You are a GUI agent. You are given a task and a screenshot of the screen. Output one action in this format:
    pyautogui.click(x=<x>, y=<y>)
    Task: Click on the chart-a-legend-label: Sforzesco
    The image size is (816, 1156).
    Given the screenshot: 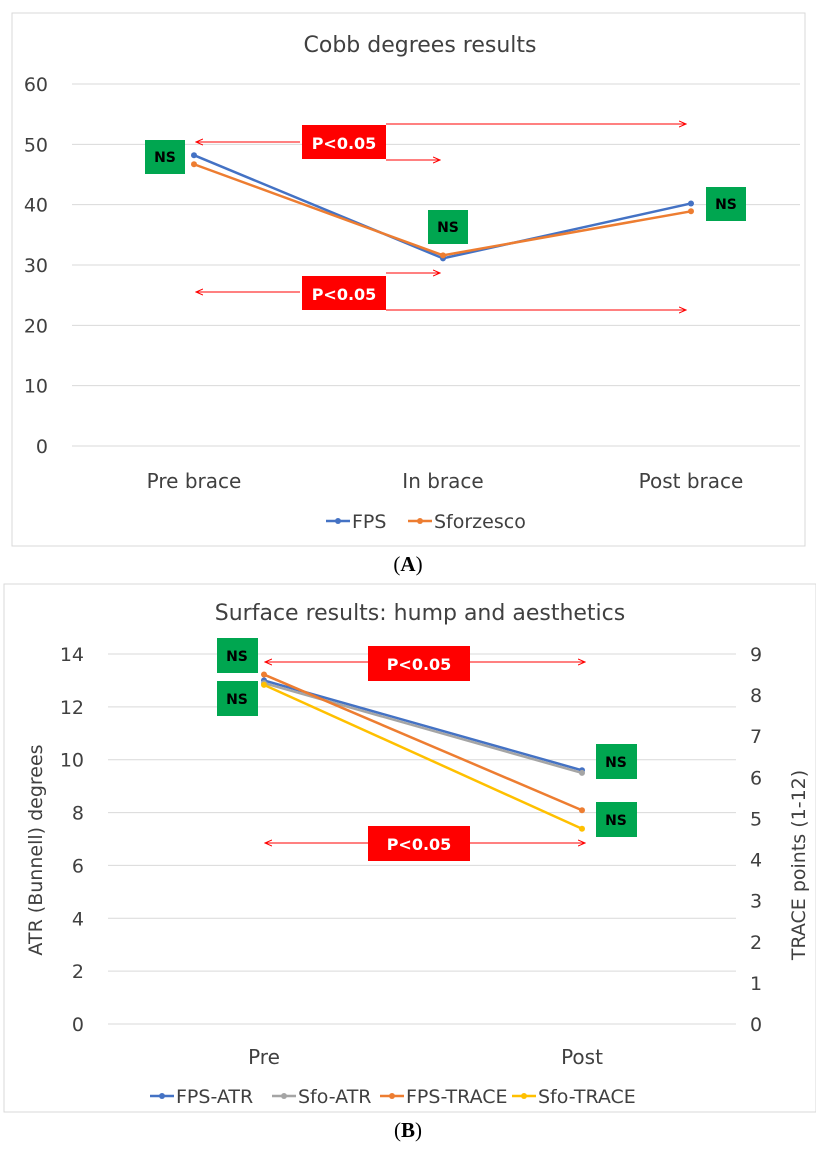 What is the action you would take?
    pyautogui.click(x=480, y=522)
    